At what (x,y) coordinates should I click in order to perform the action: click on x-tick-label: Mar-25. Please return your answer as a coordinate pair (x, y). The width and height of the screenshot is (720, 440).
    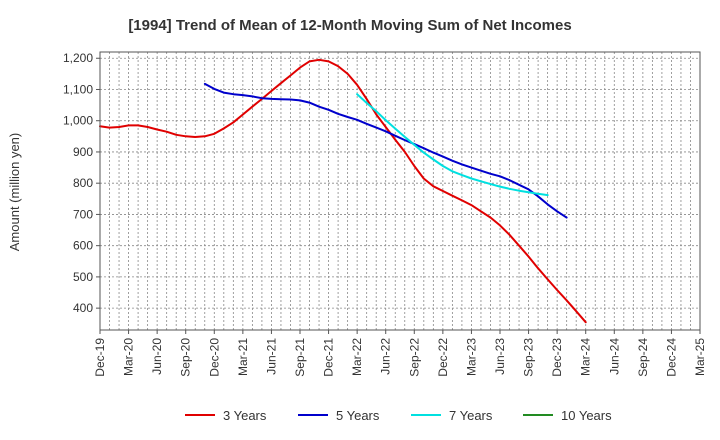
    Looking at the image, I should click on (700, 357).